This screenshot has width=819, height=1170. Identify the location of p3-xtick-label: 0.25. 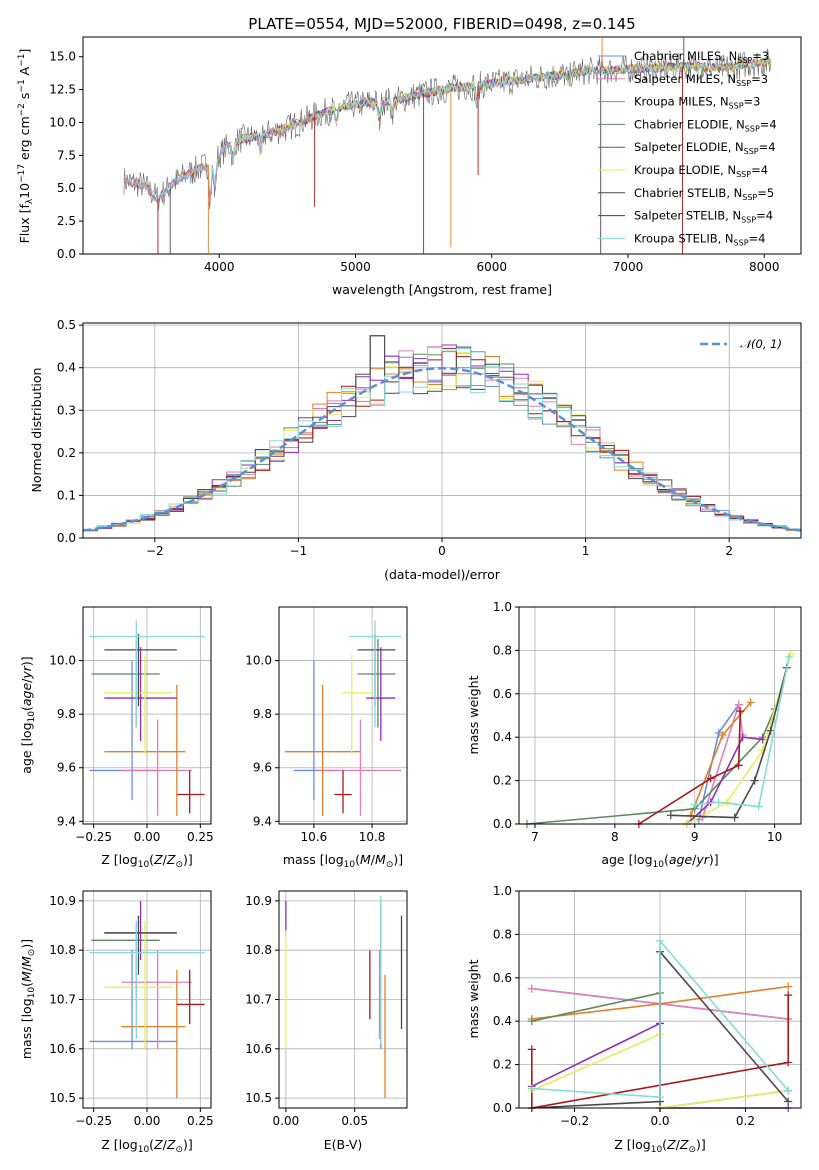
(200, 837).